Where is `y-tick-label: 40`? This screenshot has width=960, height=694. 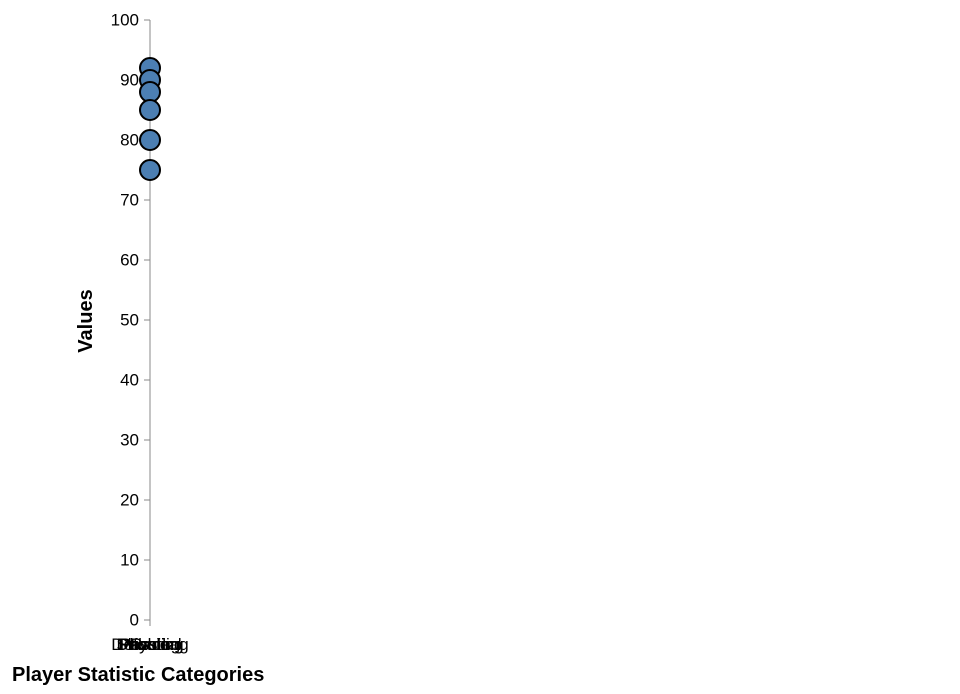
y-tick-label: 40 is located at coordinates (129, 380).